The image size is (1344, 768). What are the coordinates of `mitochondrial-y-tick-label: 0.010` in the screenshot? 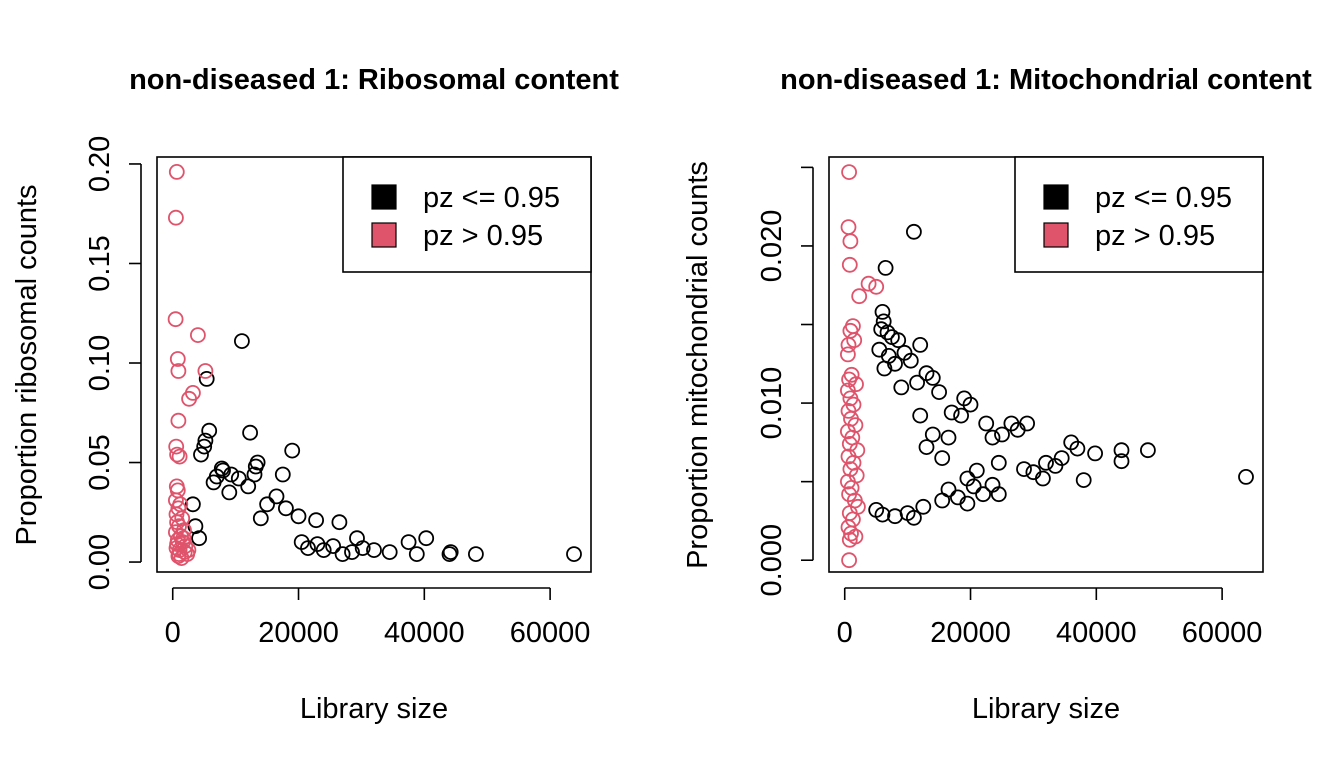 It's located at (772, 403).